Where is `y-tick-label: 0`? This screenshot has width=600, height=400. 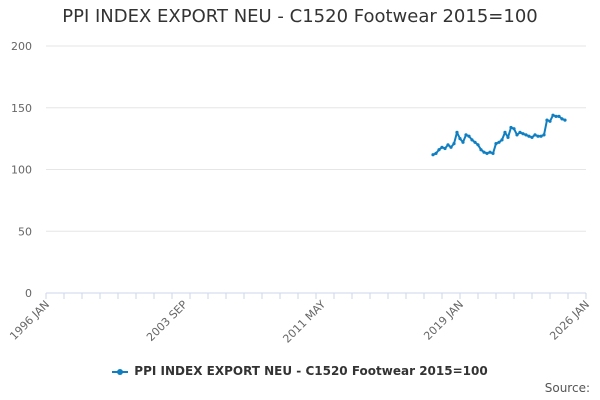 y-tick-label: 0 is located at coordinates (28, 293).